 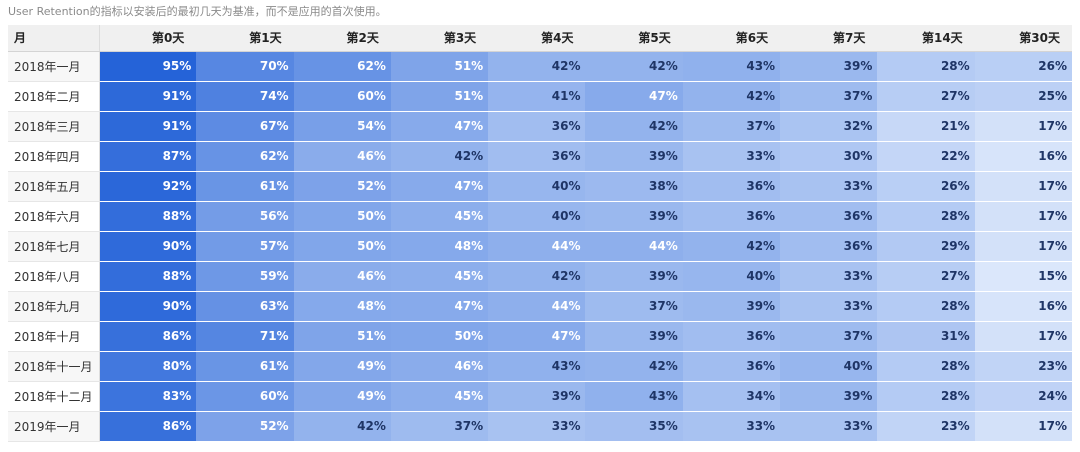 What do you see at coordinates (540, 426) in the screenshot?
I see `table-row: 2019年一月 86% 52% 42% 37% 33% 35% 33% 33% 23% 17%` at bounding box center [540, 426].